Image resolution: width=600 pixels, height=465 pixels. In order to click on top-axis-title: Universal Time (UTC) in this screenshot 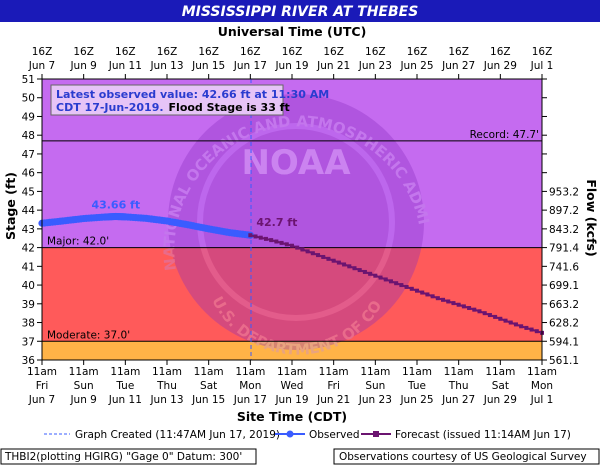, I will do `click(292, 31)`.